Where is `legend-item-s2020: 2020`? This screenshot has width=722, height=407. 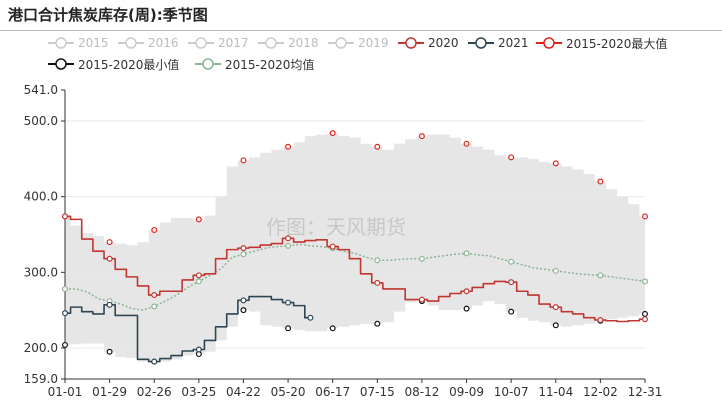 legend-item-s2020: 2020 is located at coordinates (428, 43).